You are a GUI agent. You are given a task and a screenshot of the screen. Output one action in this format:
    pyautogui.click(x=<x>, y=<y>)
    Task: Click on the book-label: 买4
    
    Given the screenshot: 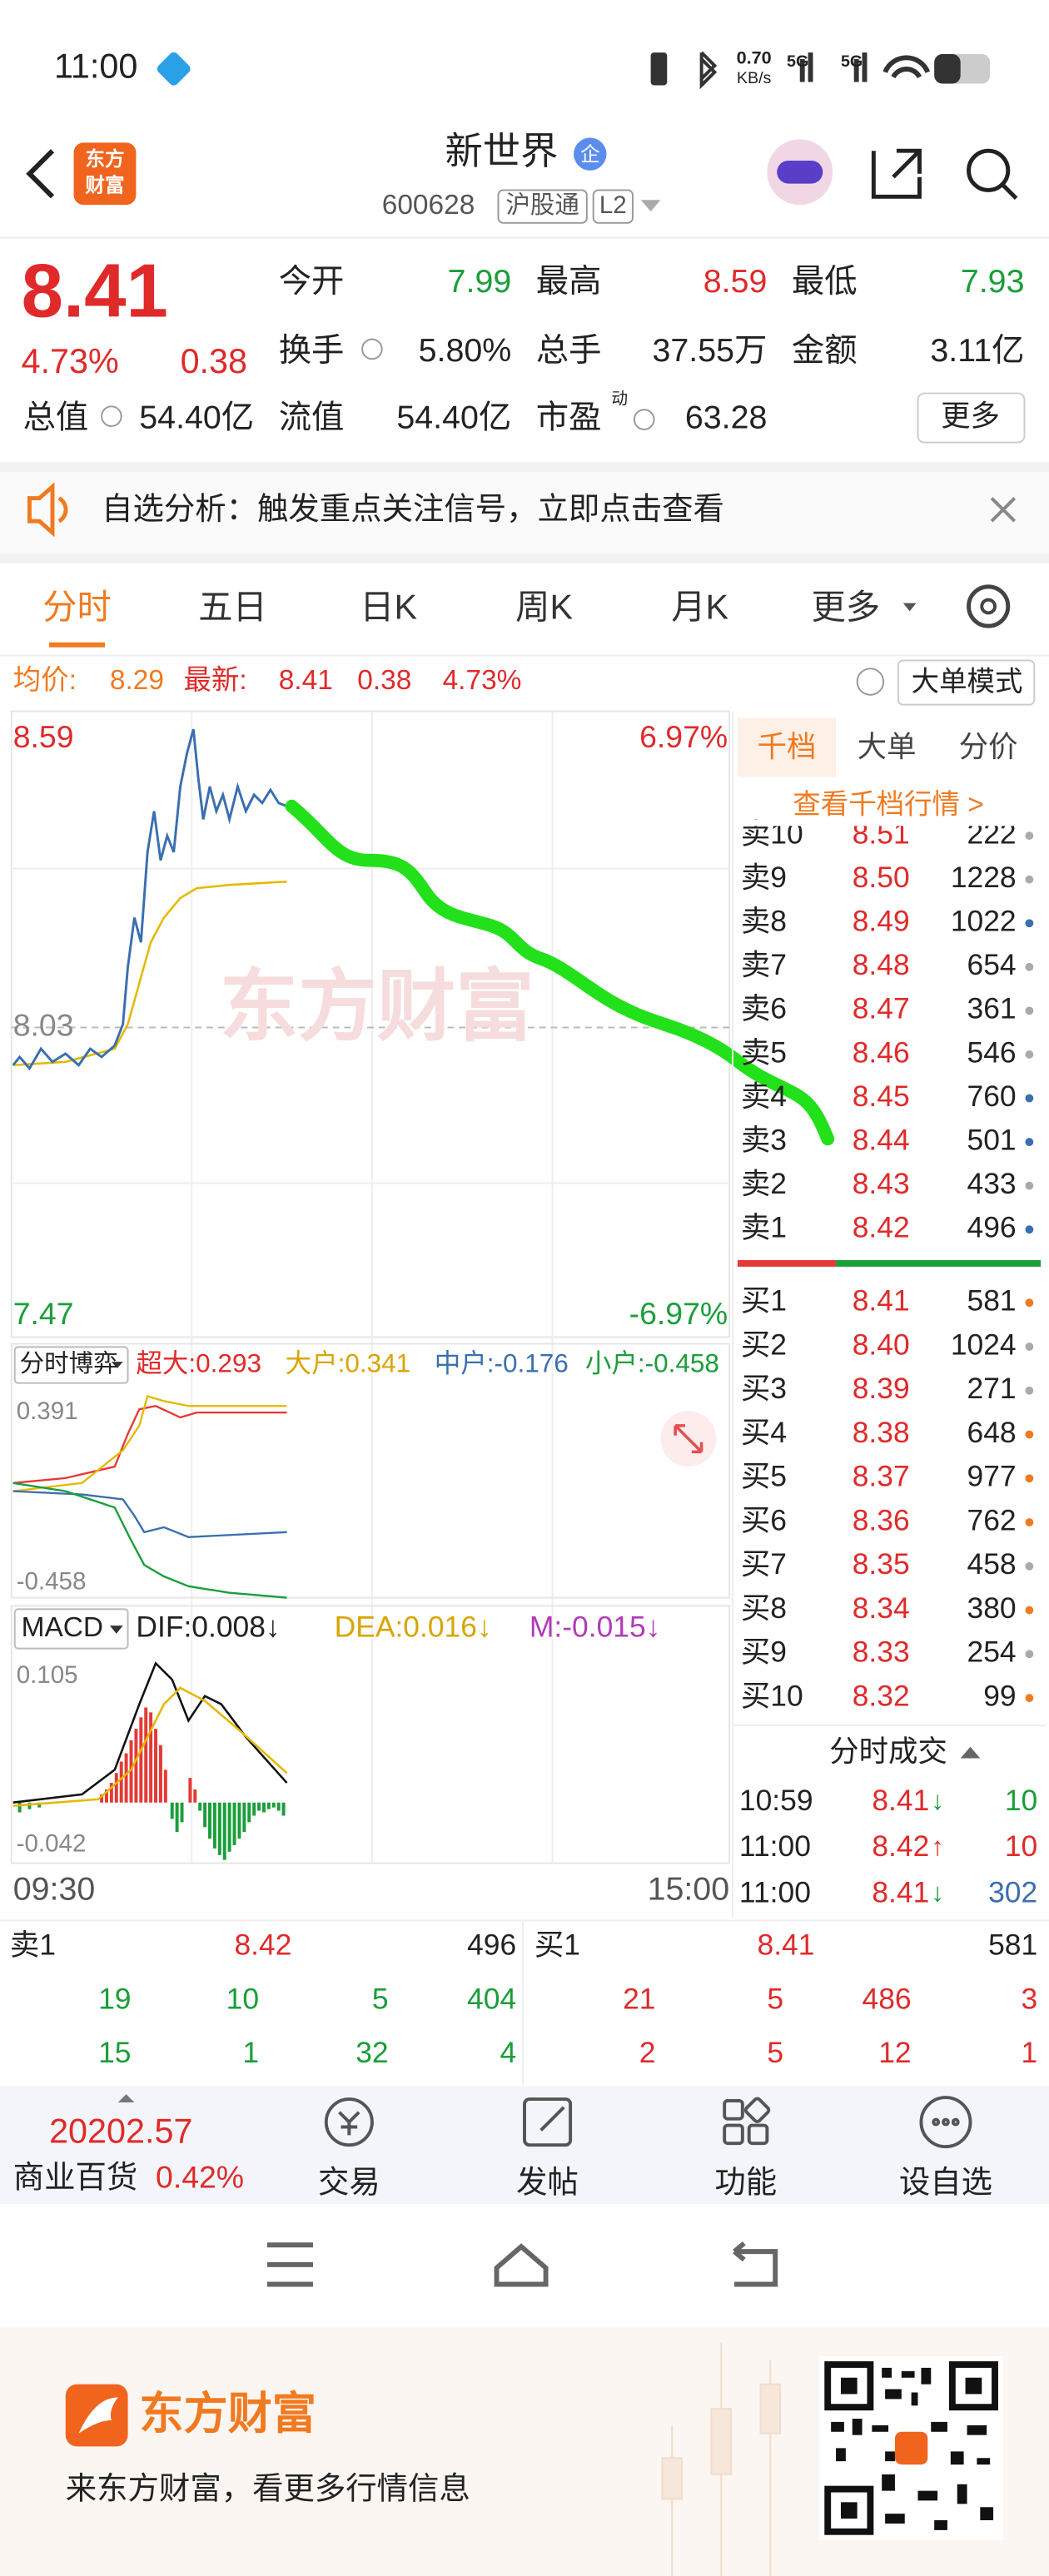 What is the action you would take?
    pyautogui.click(x=764, y=1432)
    